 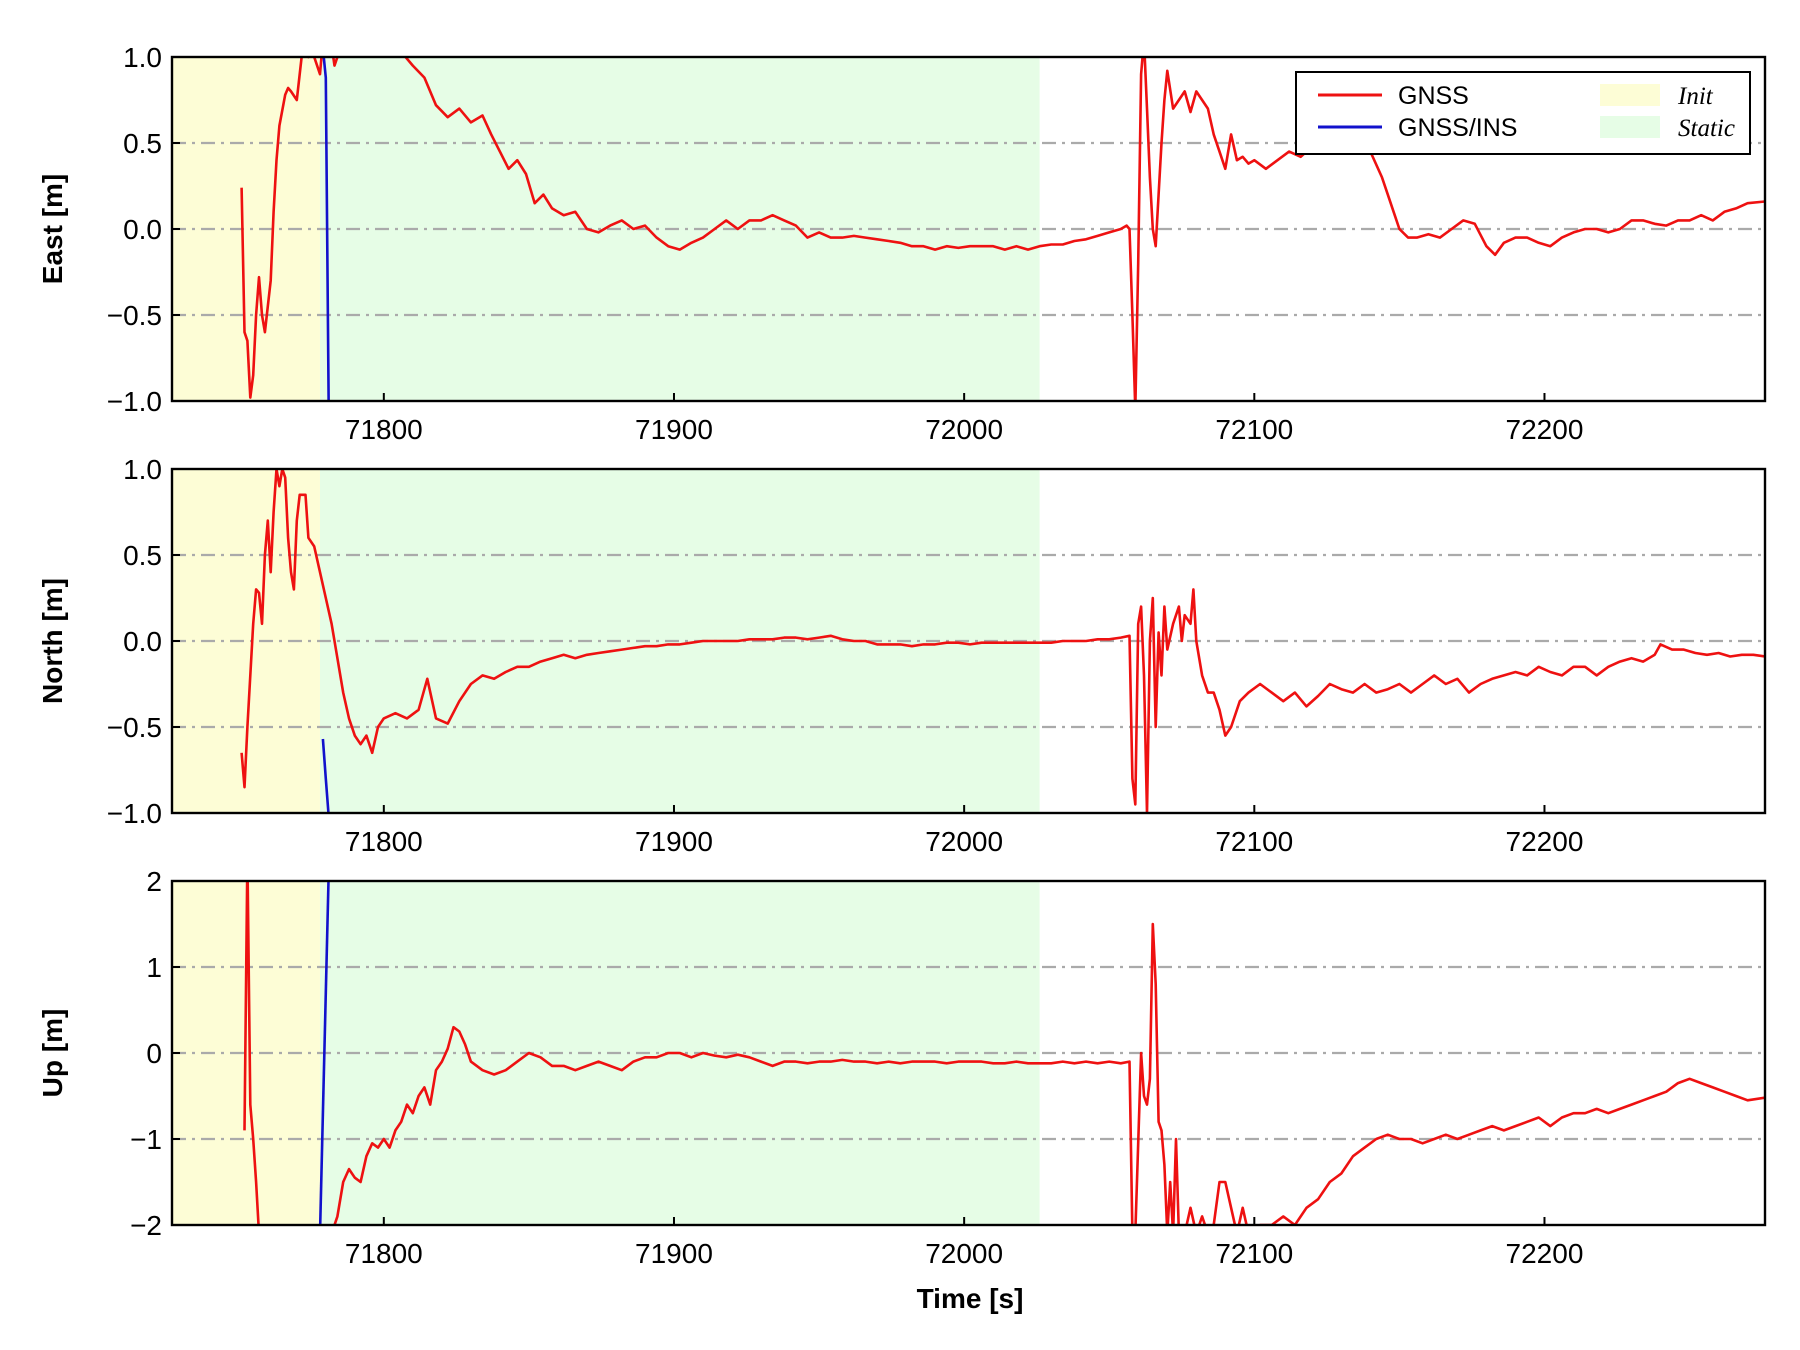 I want to click on legend-label: GNSS, so click(x=1433, y=96).